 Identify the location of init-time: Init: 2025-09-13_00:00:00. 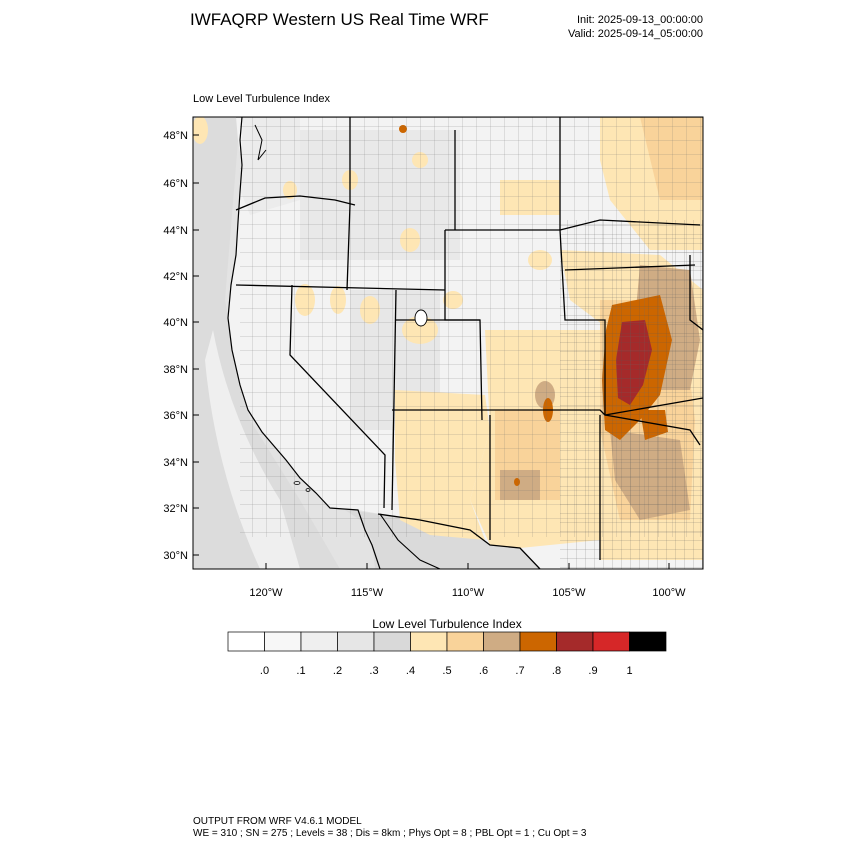
(640, 20).